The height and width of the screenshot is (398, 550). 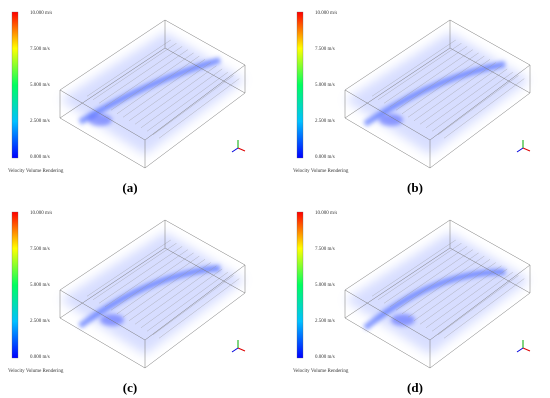 I want to click on flow-cloud, so click(x=437, y=293).